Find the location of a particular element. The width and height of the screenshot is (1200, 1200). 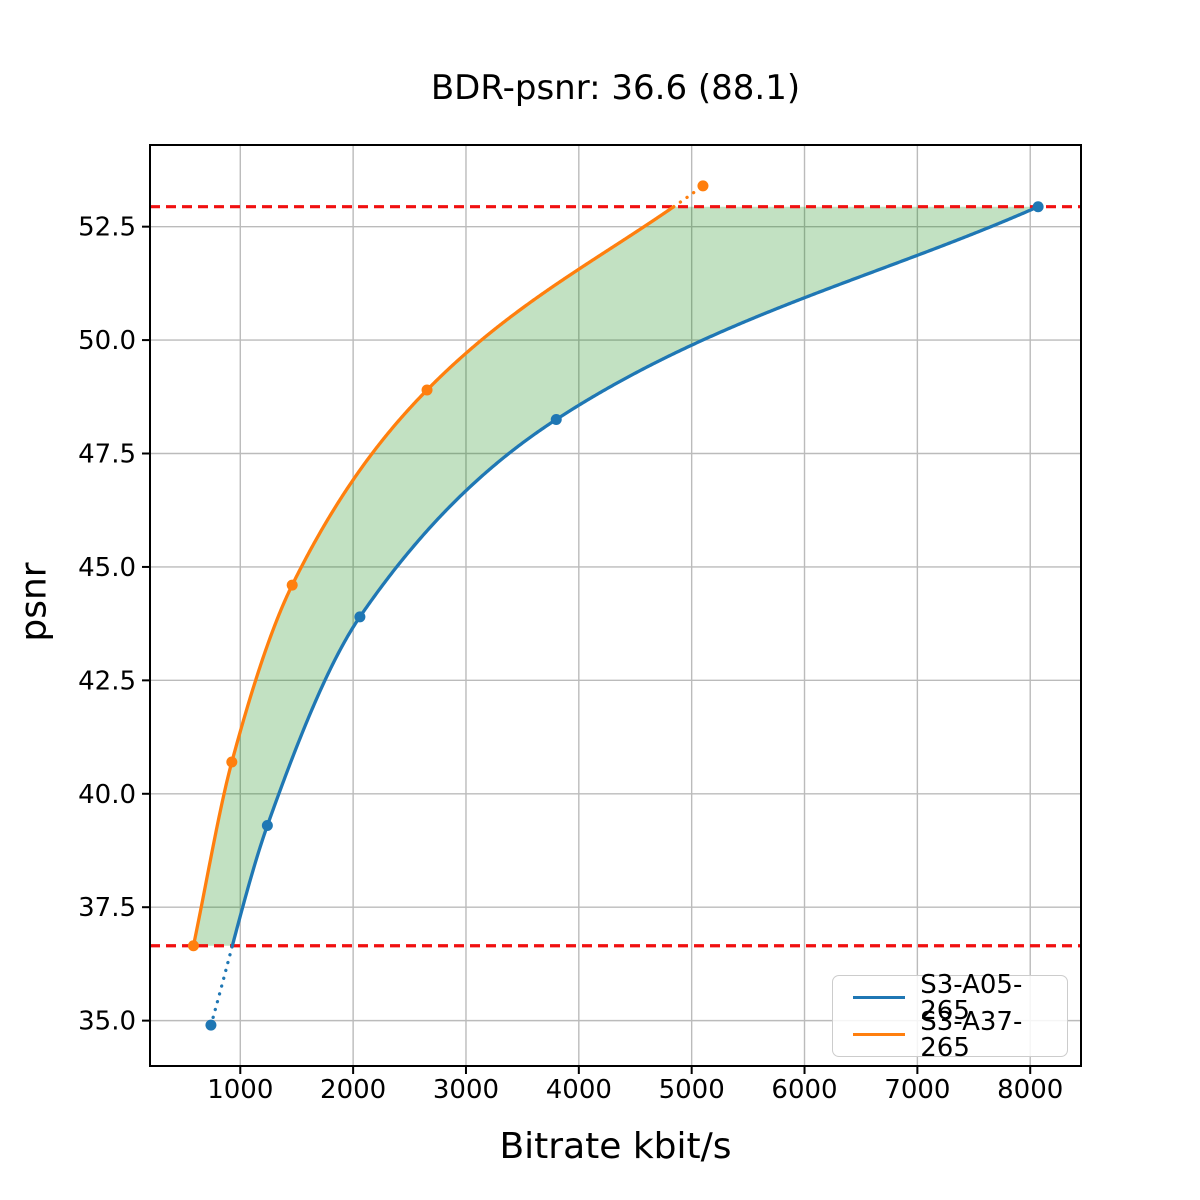

legend: S3-A05-265 S3-A37-265 is located at coordinates (950, 1016).